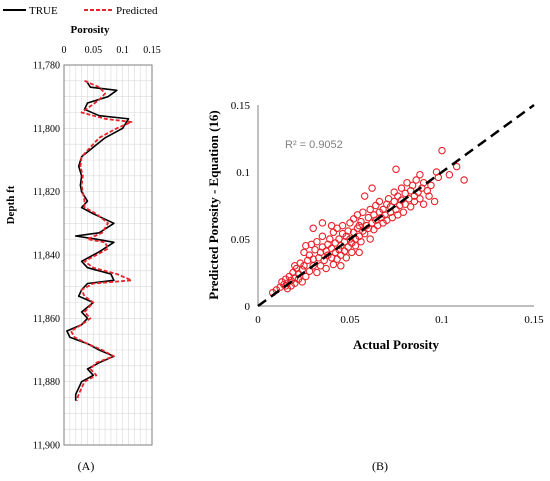 This screenshot has height=481, width=550. What do you see at coordinates (111, 50) in the screenshot?
I see `x-tick-labels: 0 0.05 0.1 0.15` at bounding box center [111, 50].